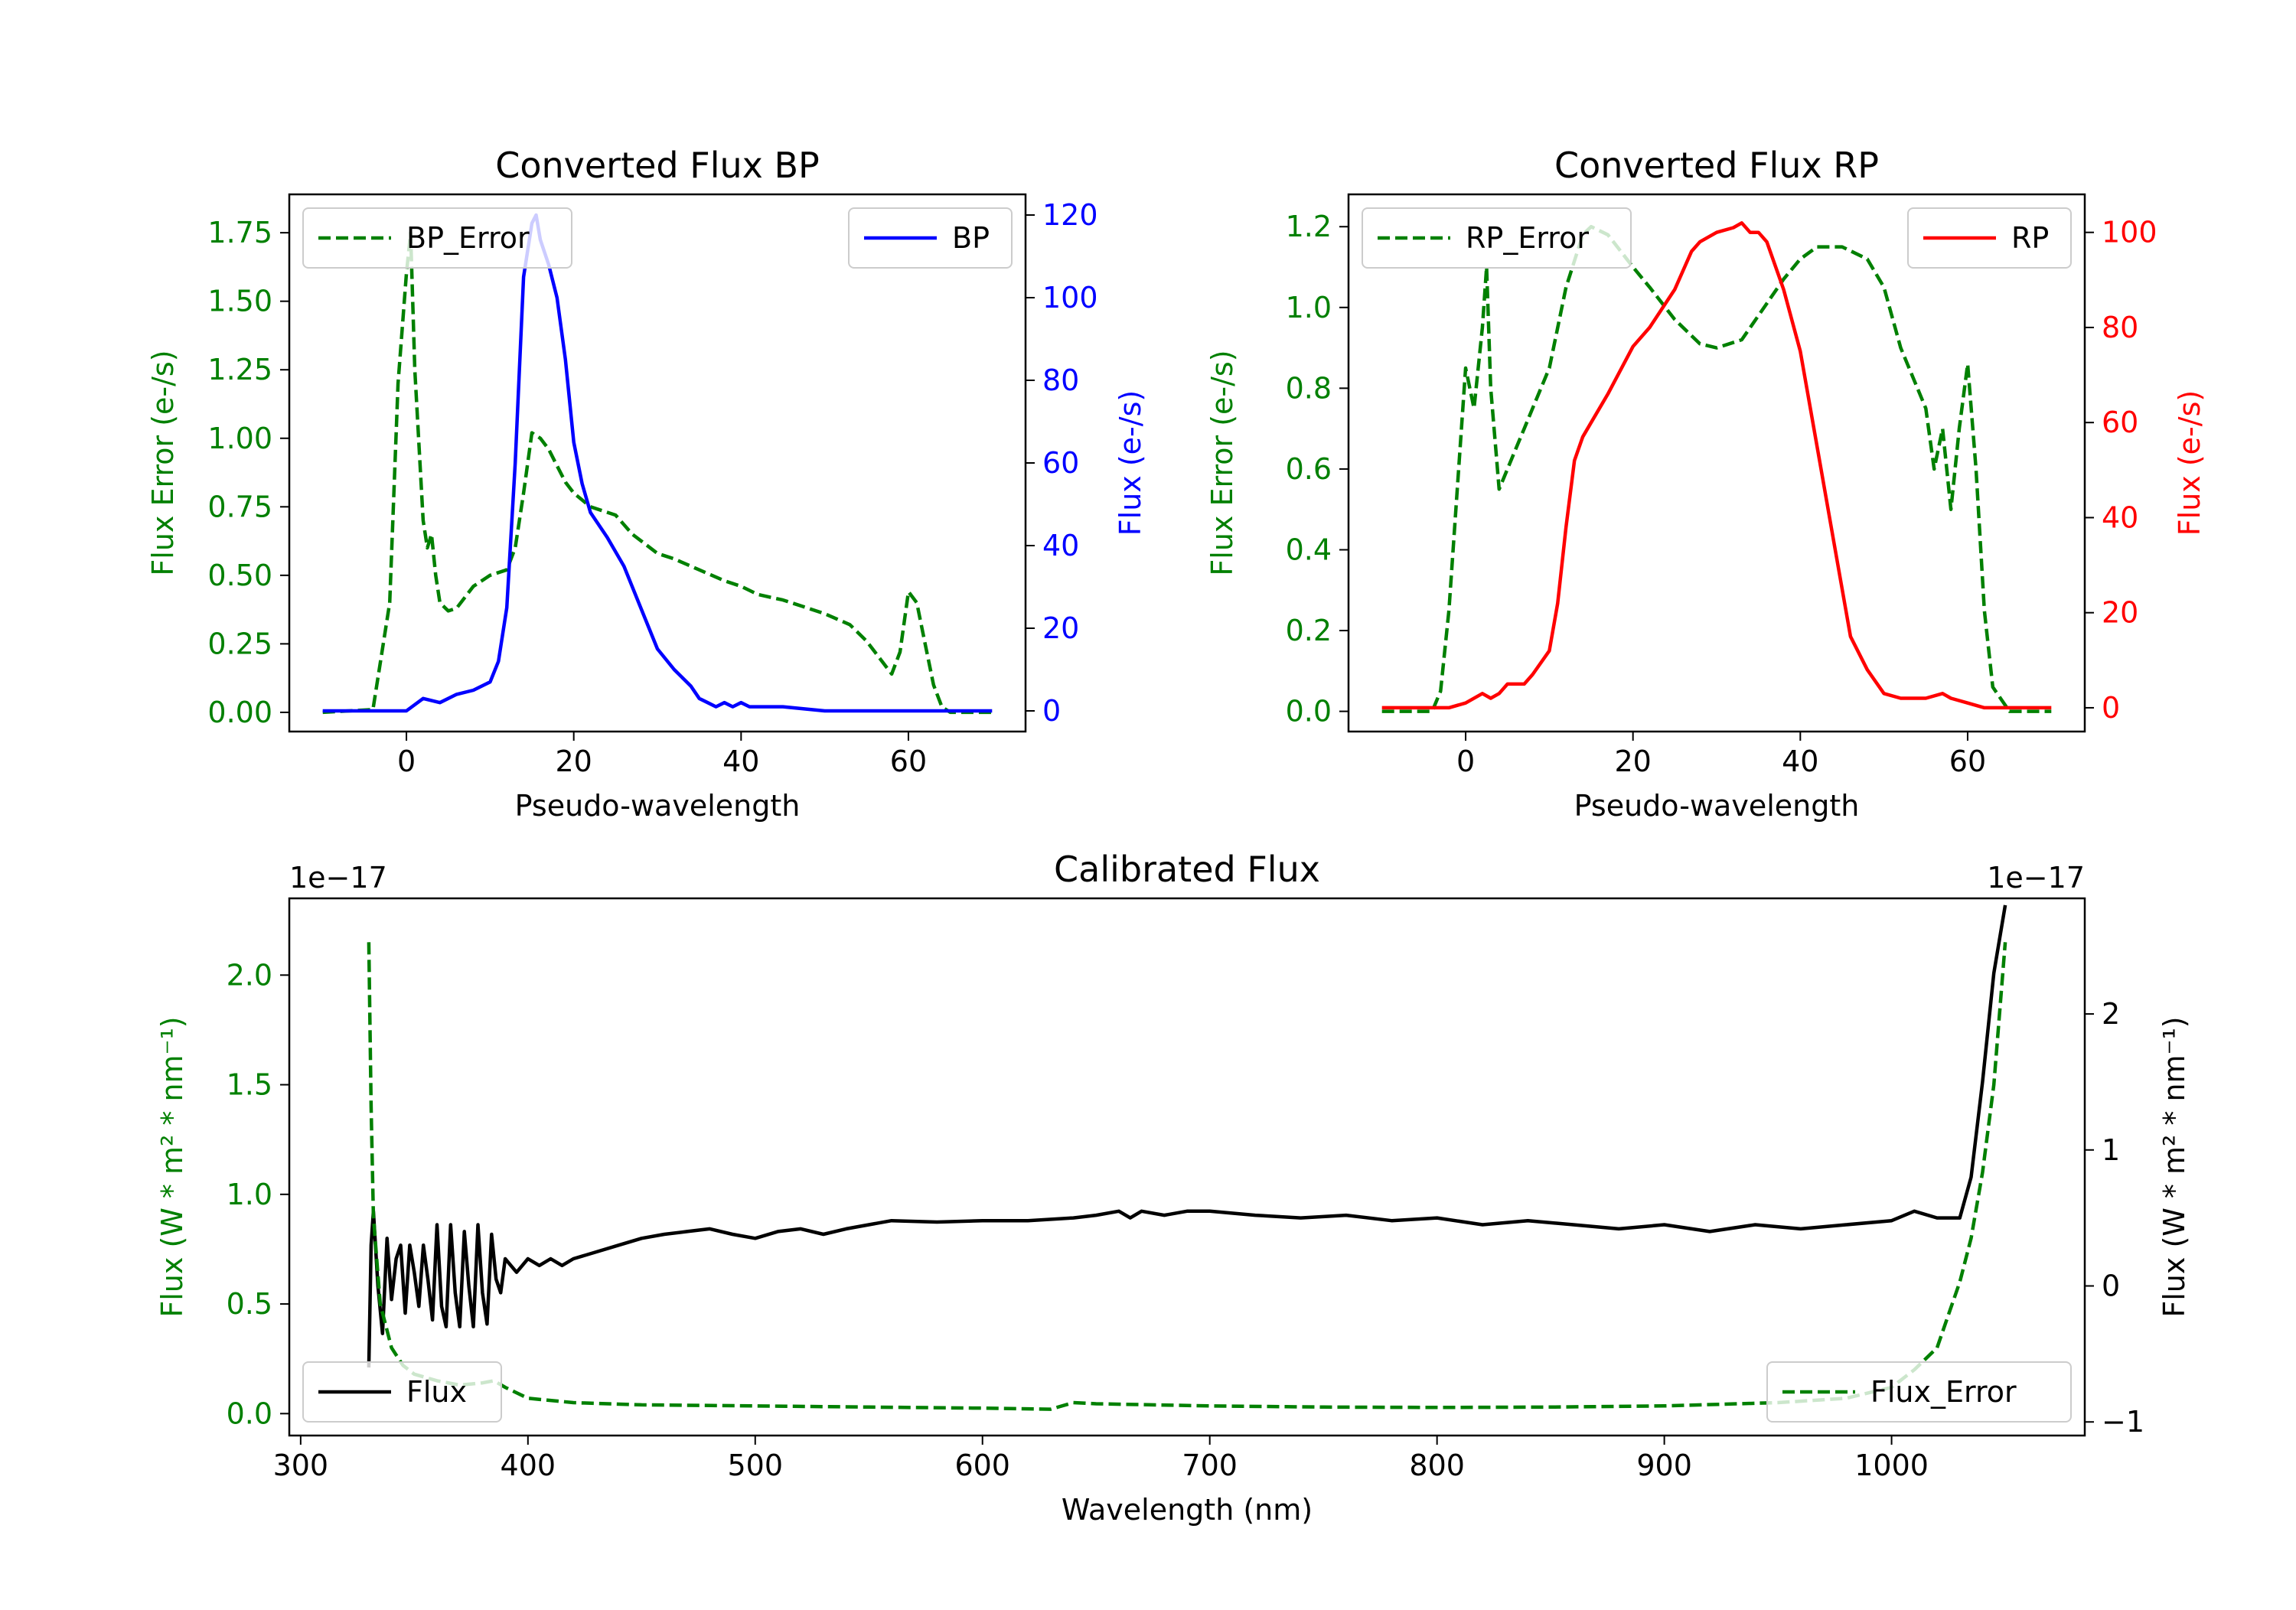  I want to click on y-left-tick-label: 0.25, so click(239, 643).